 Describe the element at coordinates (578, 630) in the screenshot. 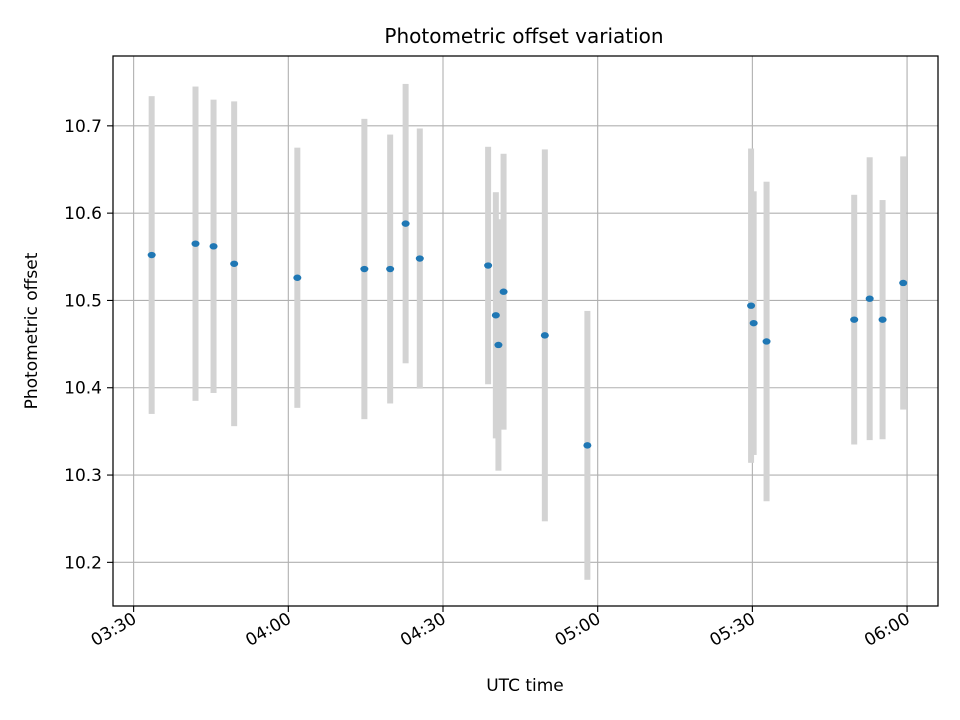

I see `x-tick-label: 05:00` at that location.